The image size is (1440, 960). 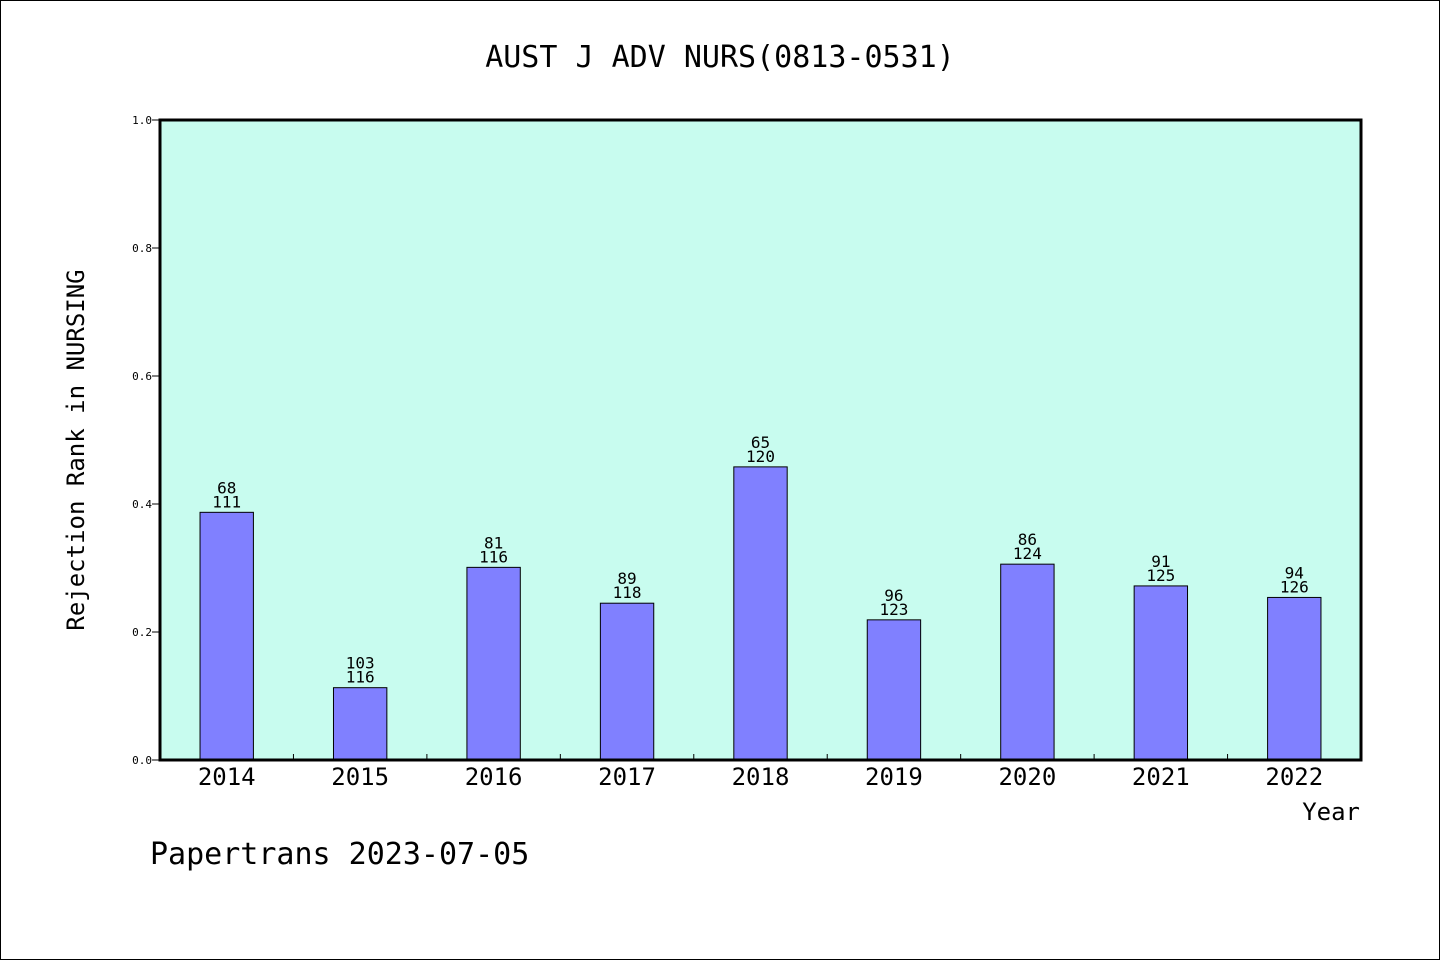 I want to click on bar-label-top: 103, so click(x=360, y=663).